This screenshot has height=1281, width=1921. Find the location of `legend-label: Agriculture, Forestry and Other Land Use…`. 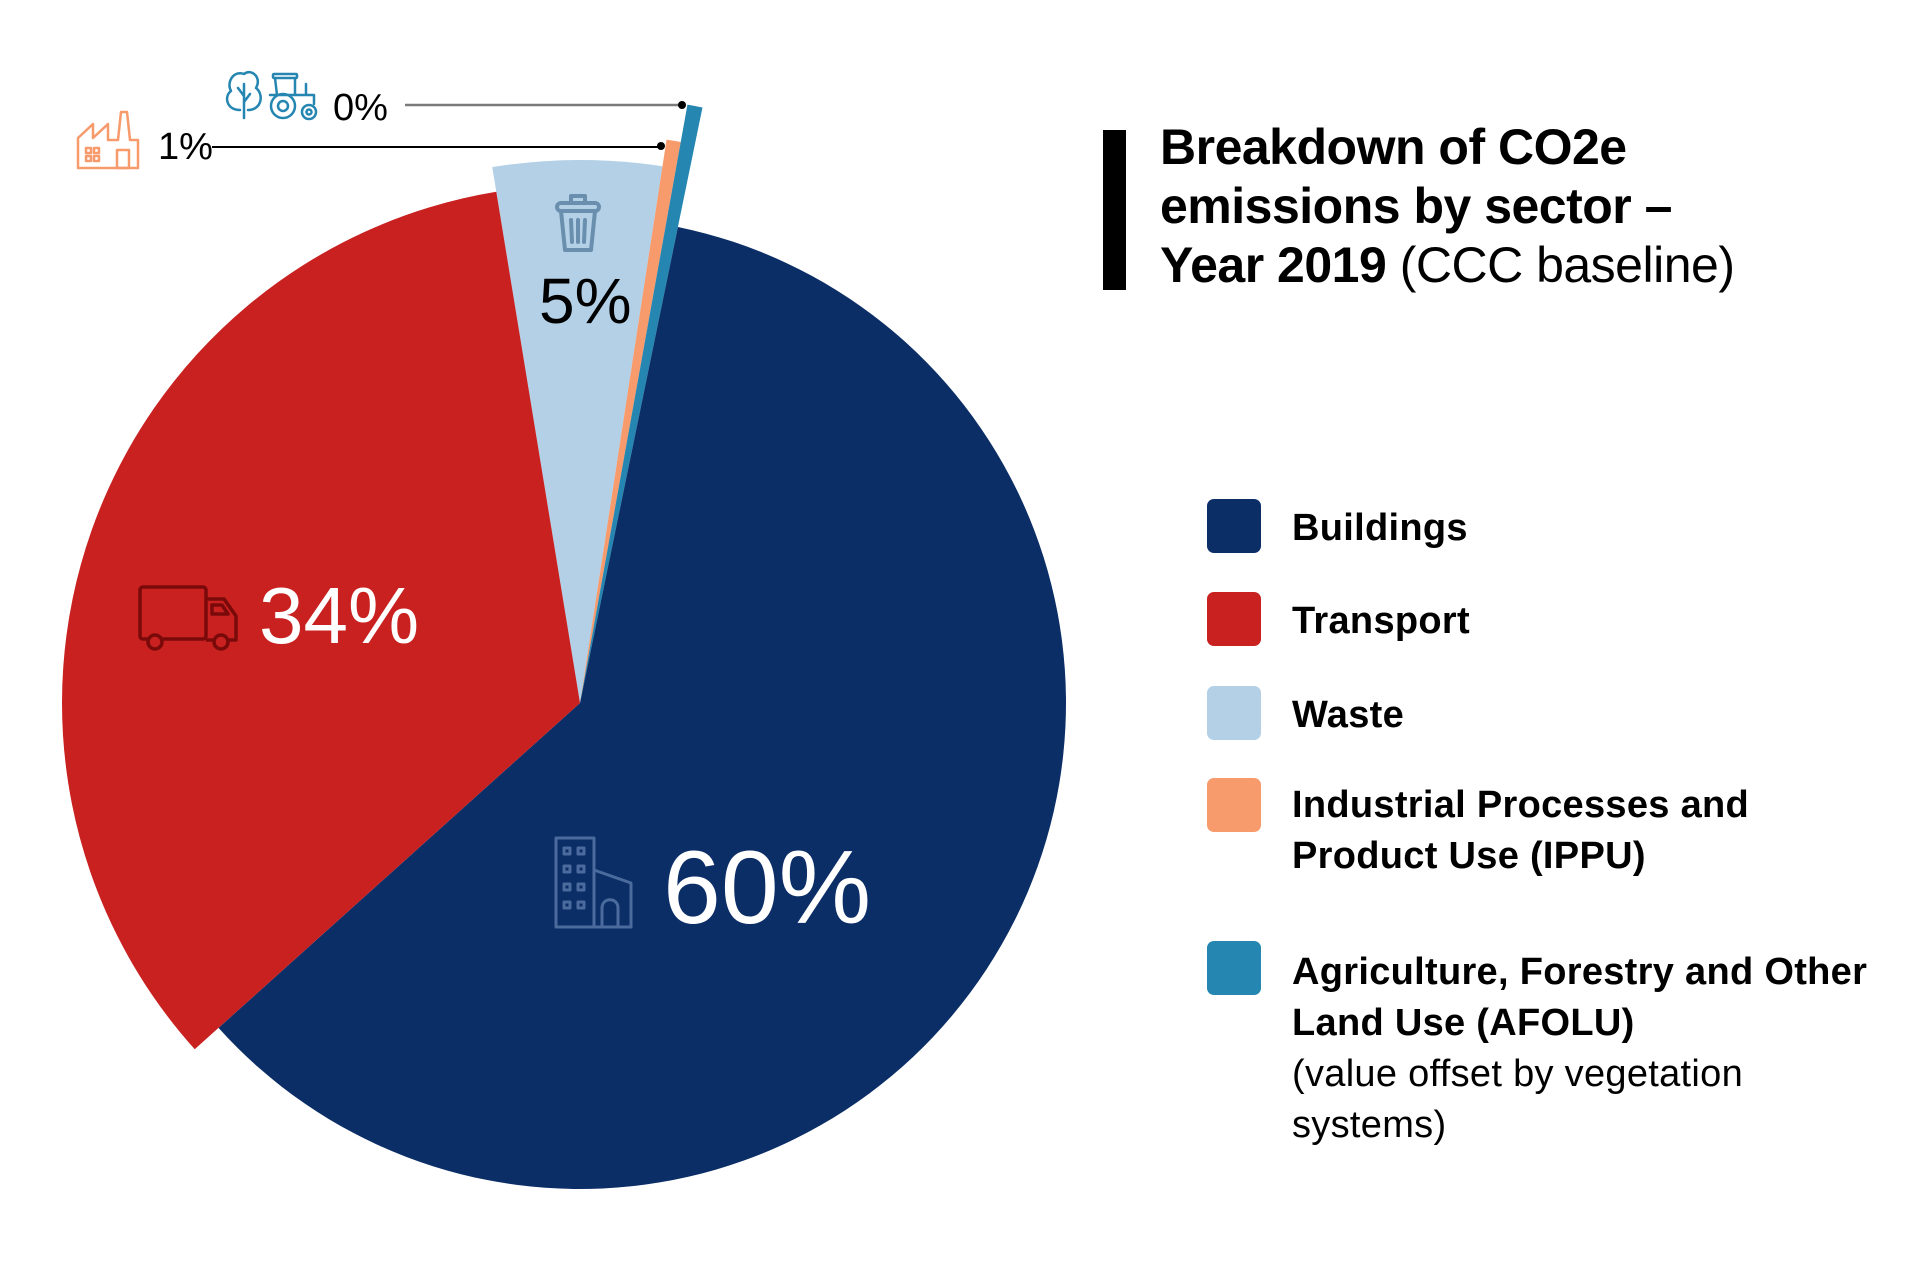

legend-label: Agriculture, Forestry and Other Land Use… is located at coordinates (1580, 997).